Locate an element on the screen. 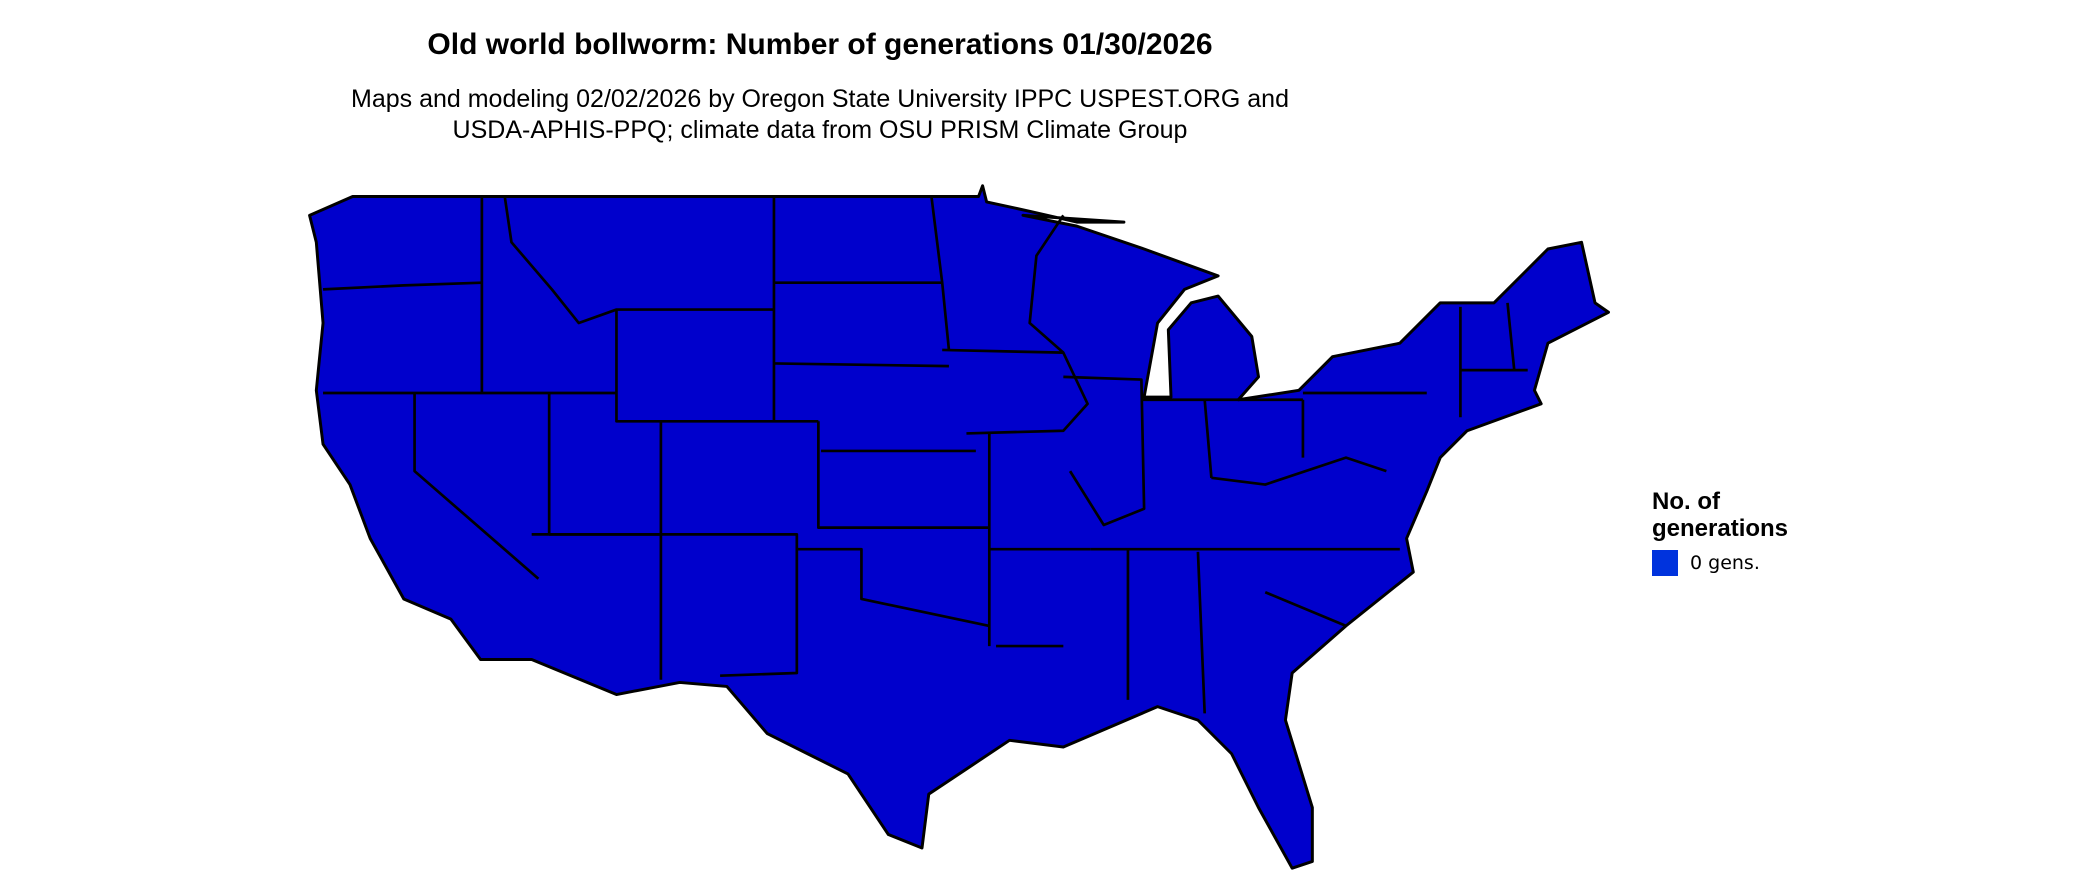 The height and width of the screenshot is (892, 2100). legend: No. of generations 0 gens. is located at coordinates (1720, 532).